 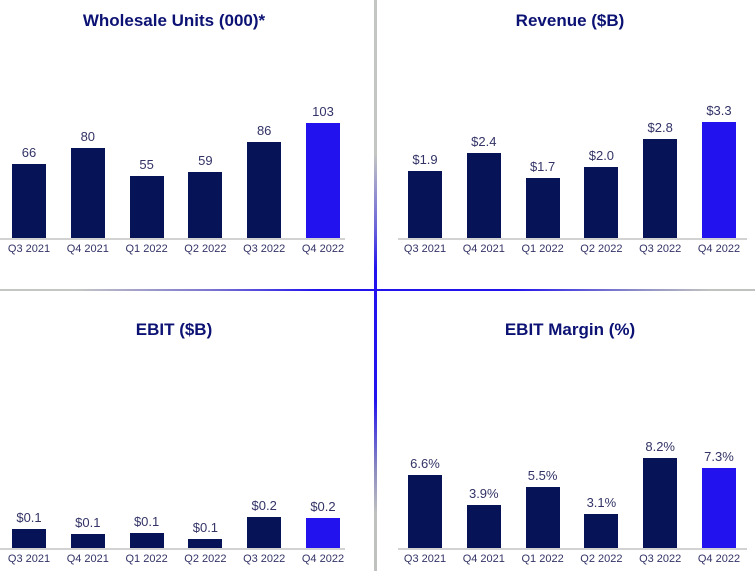 What do you see at coordinates (176, 523) in the screenshot?
I see `bar-series: $0.1 $0.1 $0.1 $0.1 $0.2 $0.2` at bounding box center [176, 523].